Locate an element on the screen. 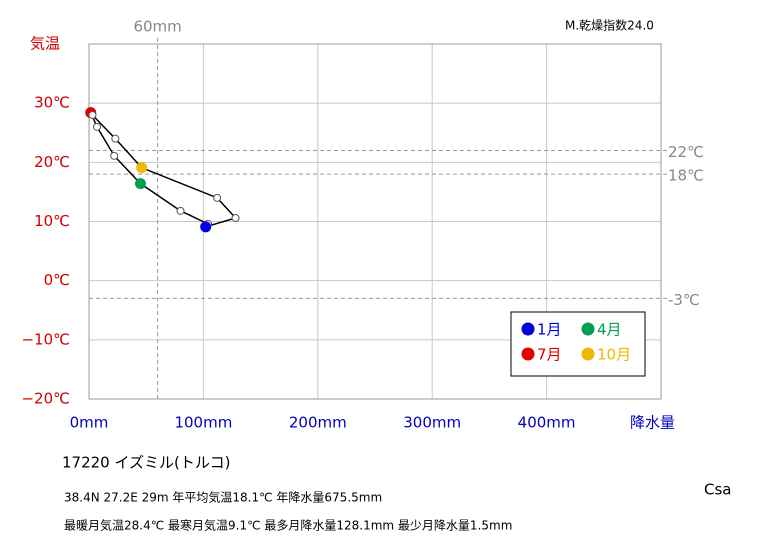 This screenshot has height=545, width=763. y-tick-label: 10℃ is located at coordinates (52, 221).